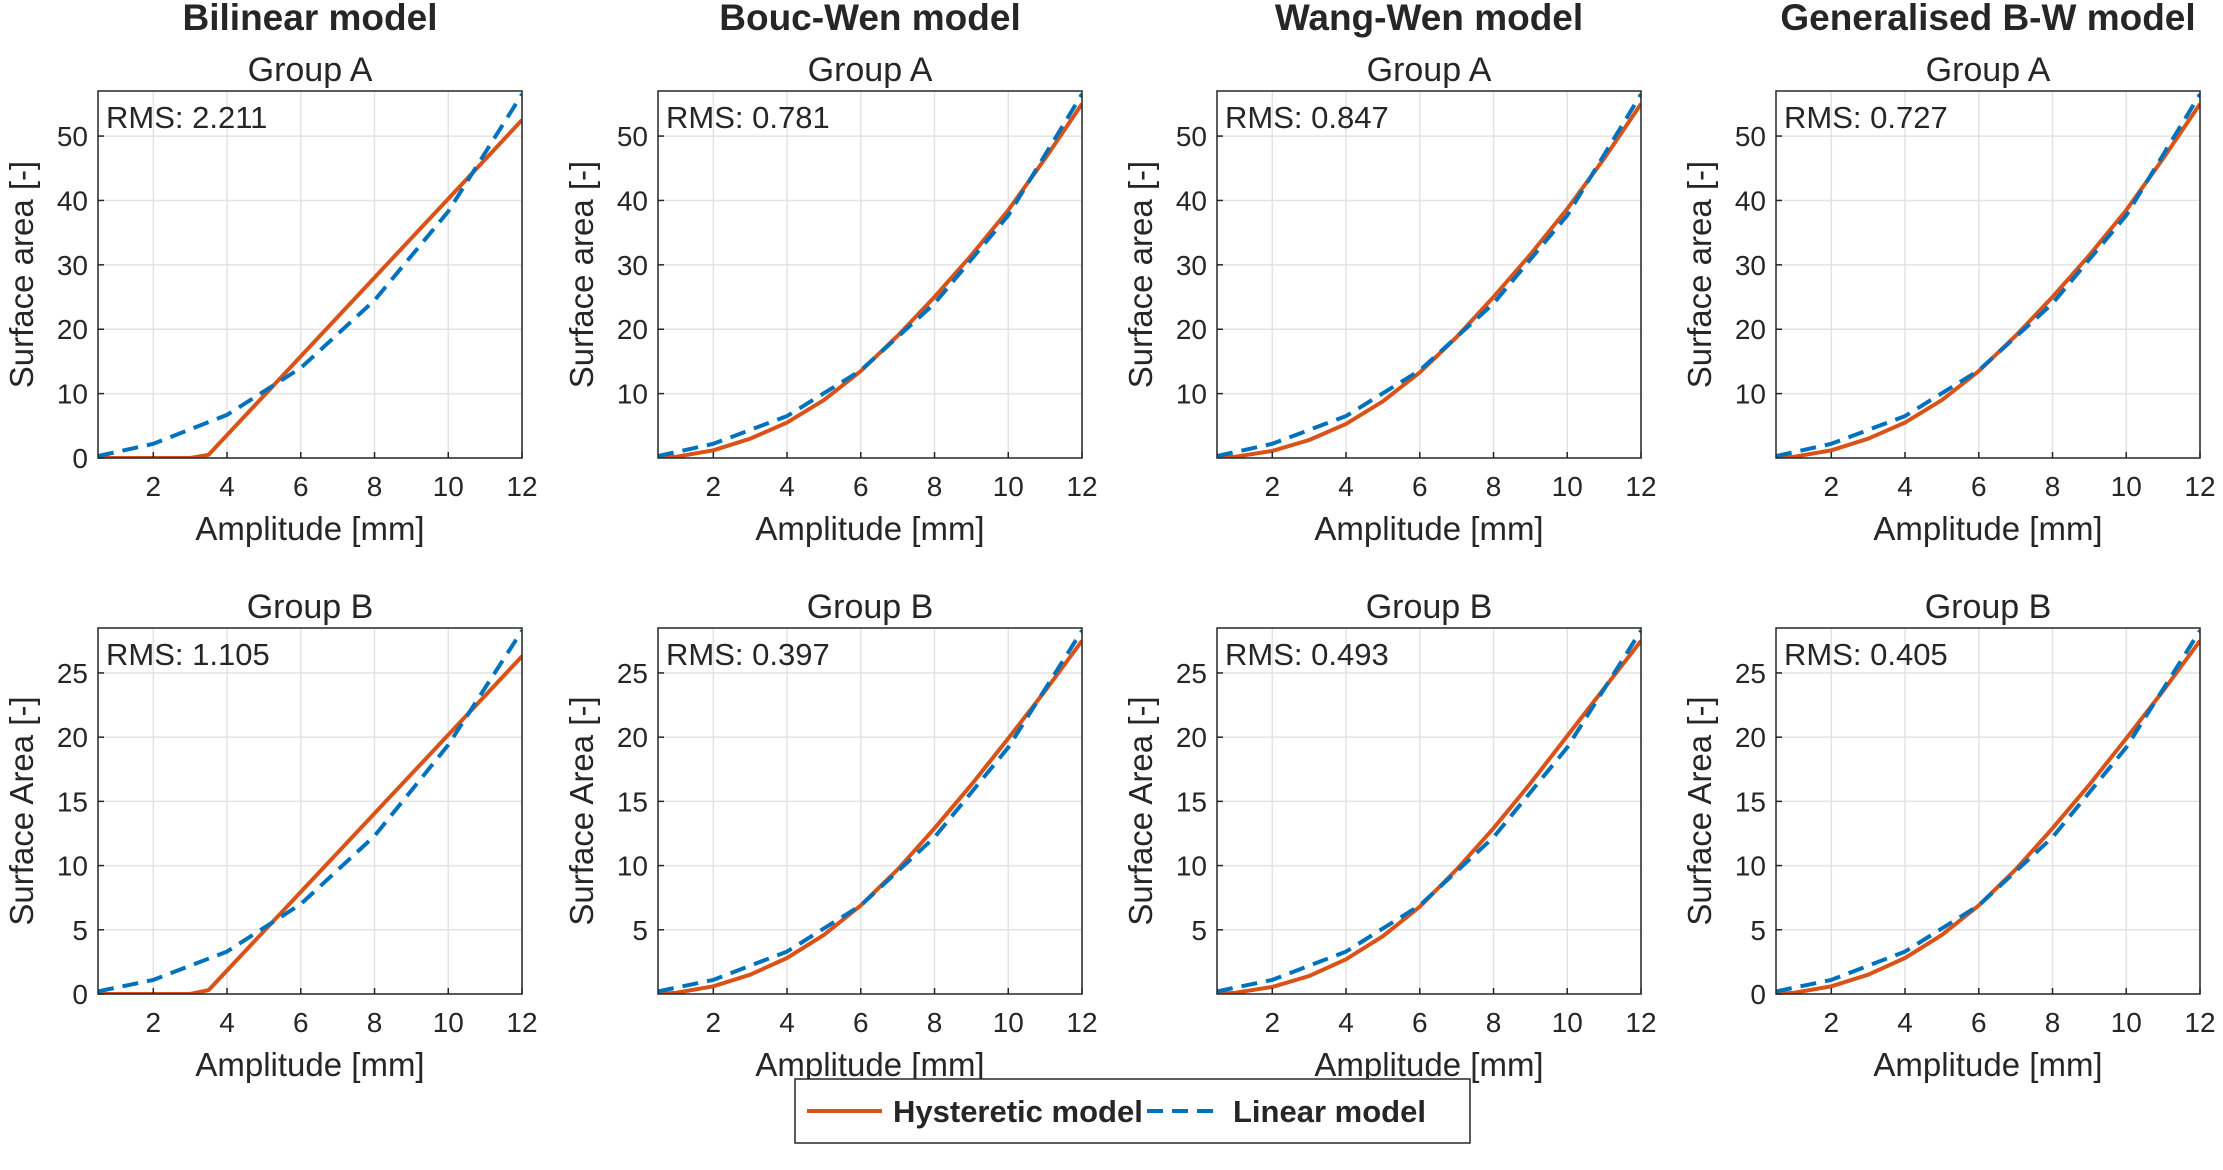  Describe the element at coordinates (748, 654) in the screenshot. I see `rms-annotation: RMS: 0.397` at that location.